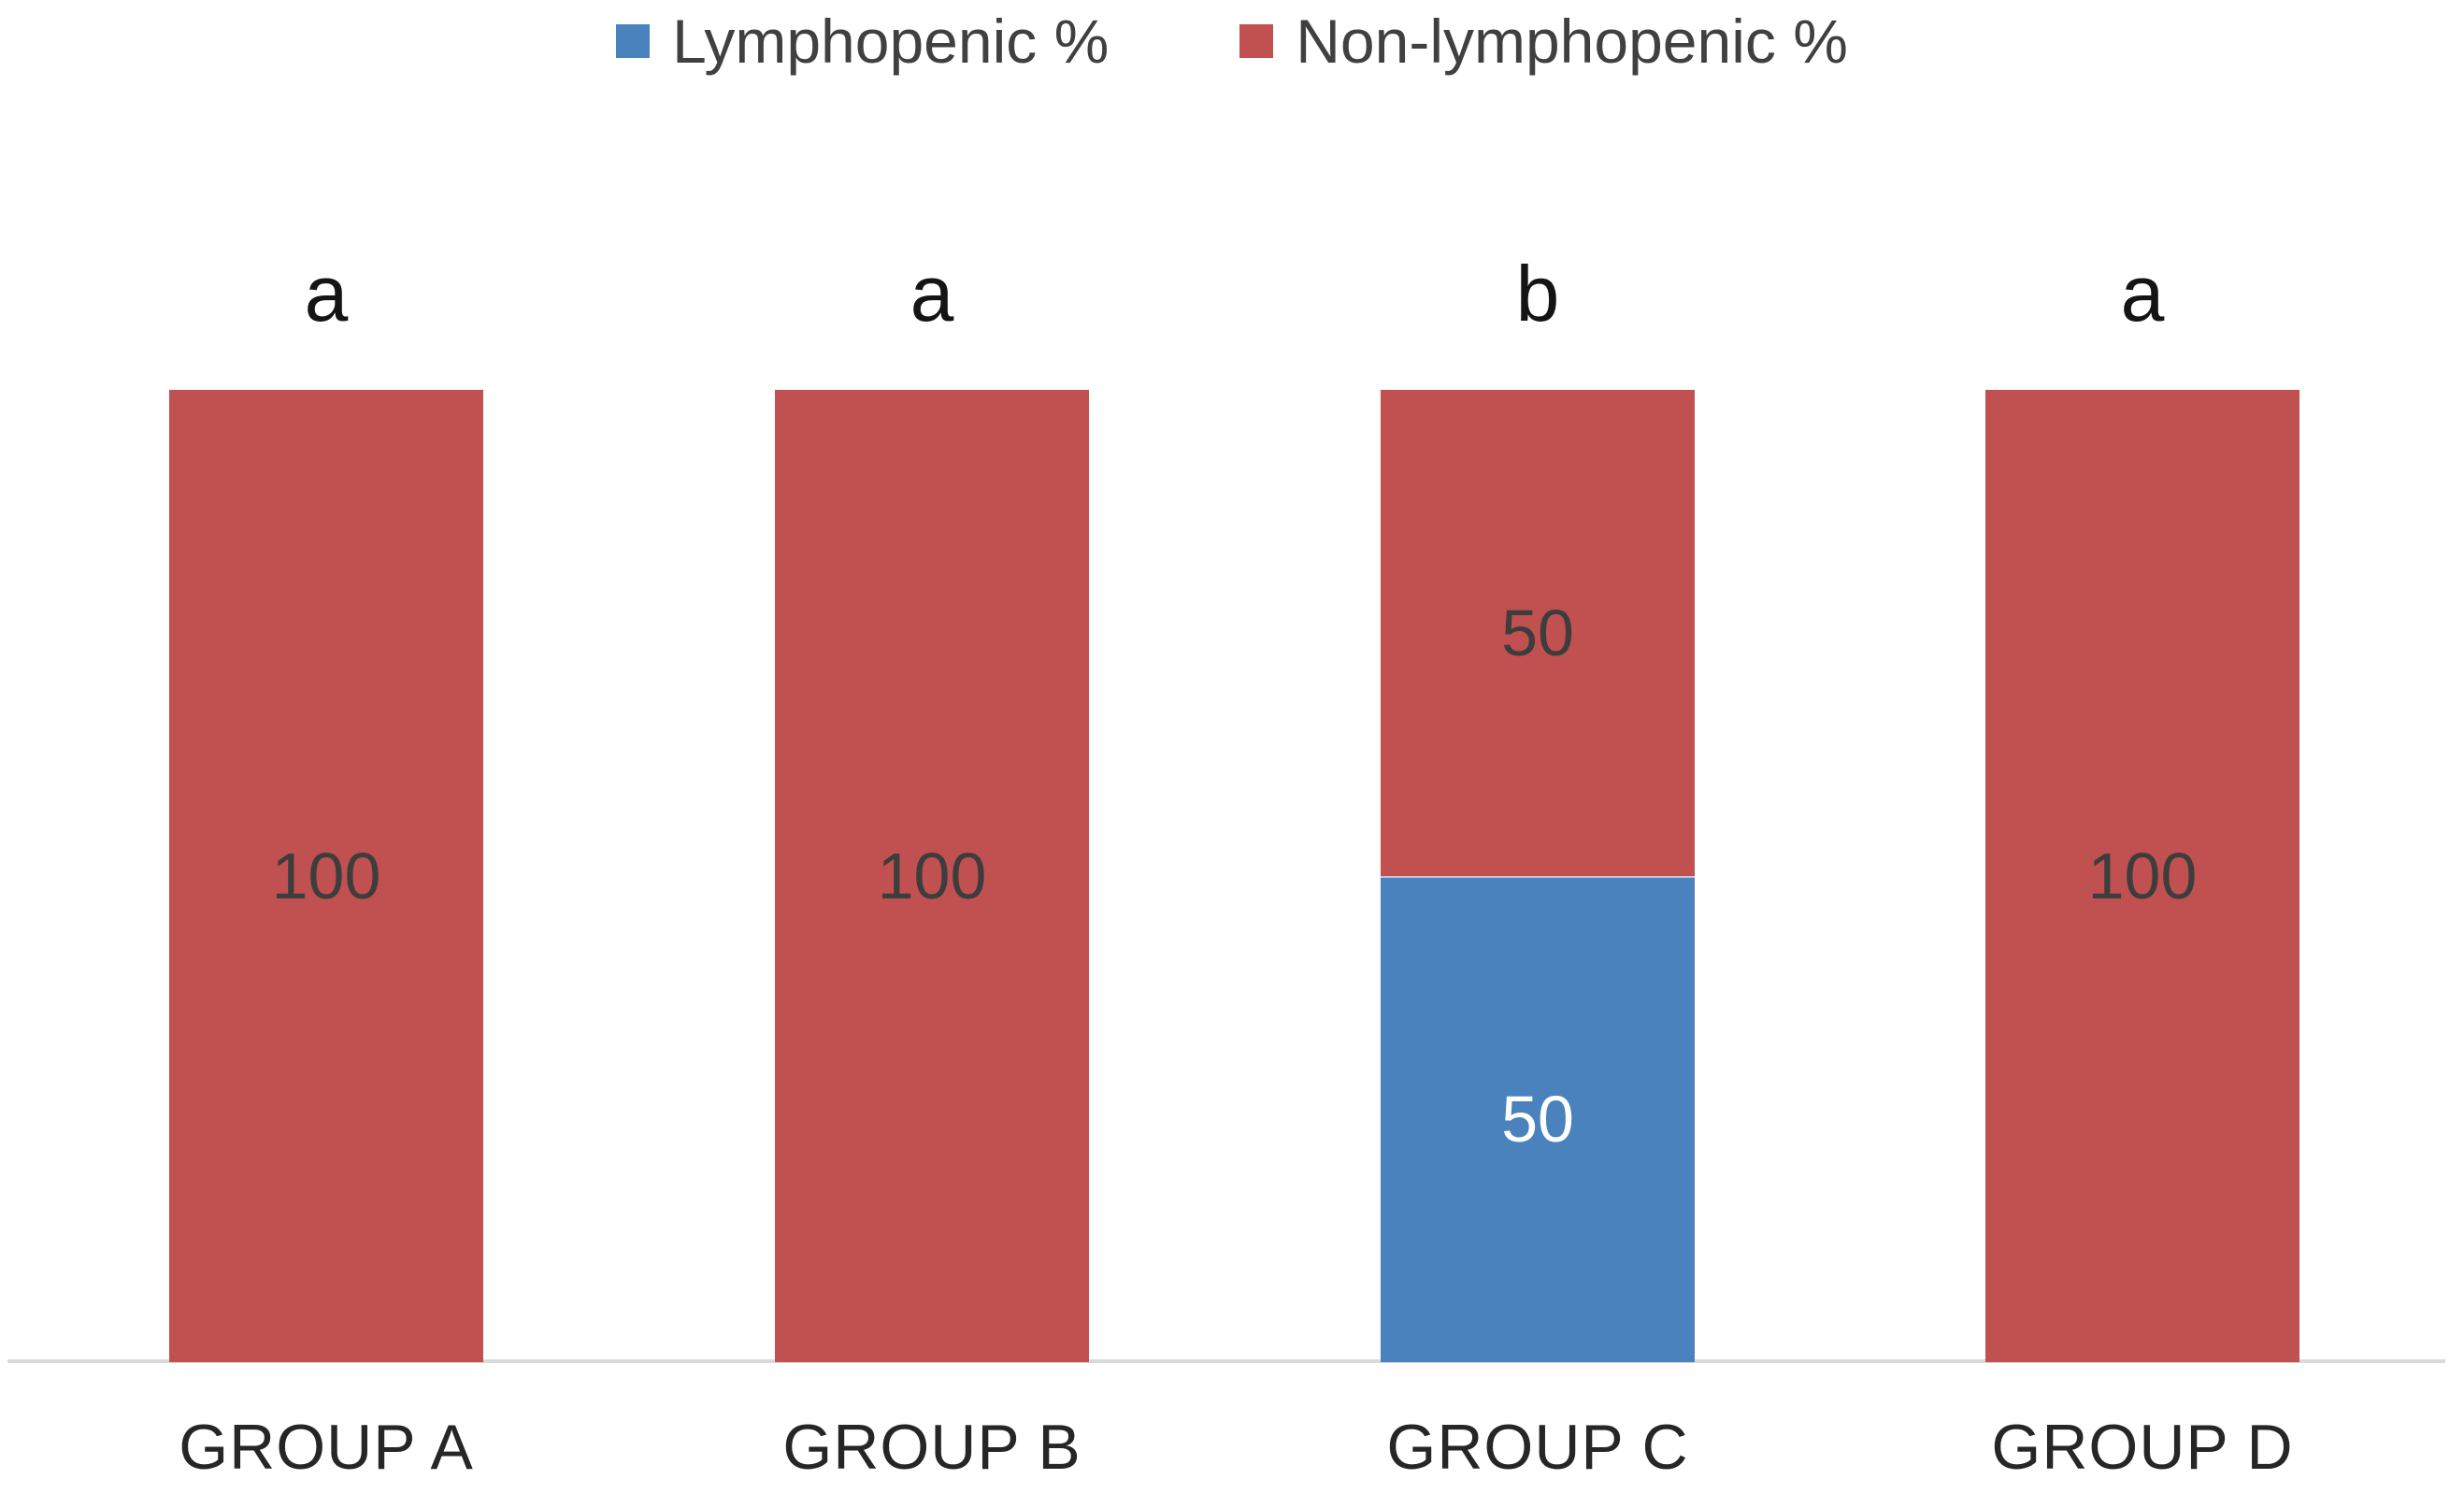 The image size is (2464, 1508). I want to click on legend-item-non-lymphopenic: Non-lymphopenic %, so click(1543, 42).